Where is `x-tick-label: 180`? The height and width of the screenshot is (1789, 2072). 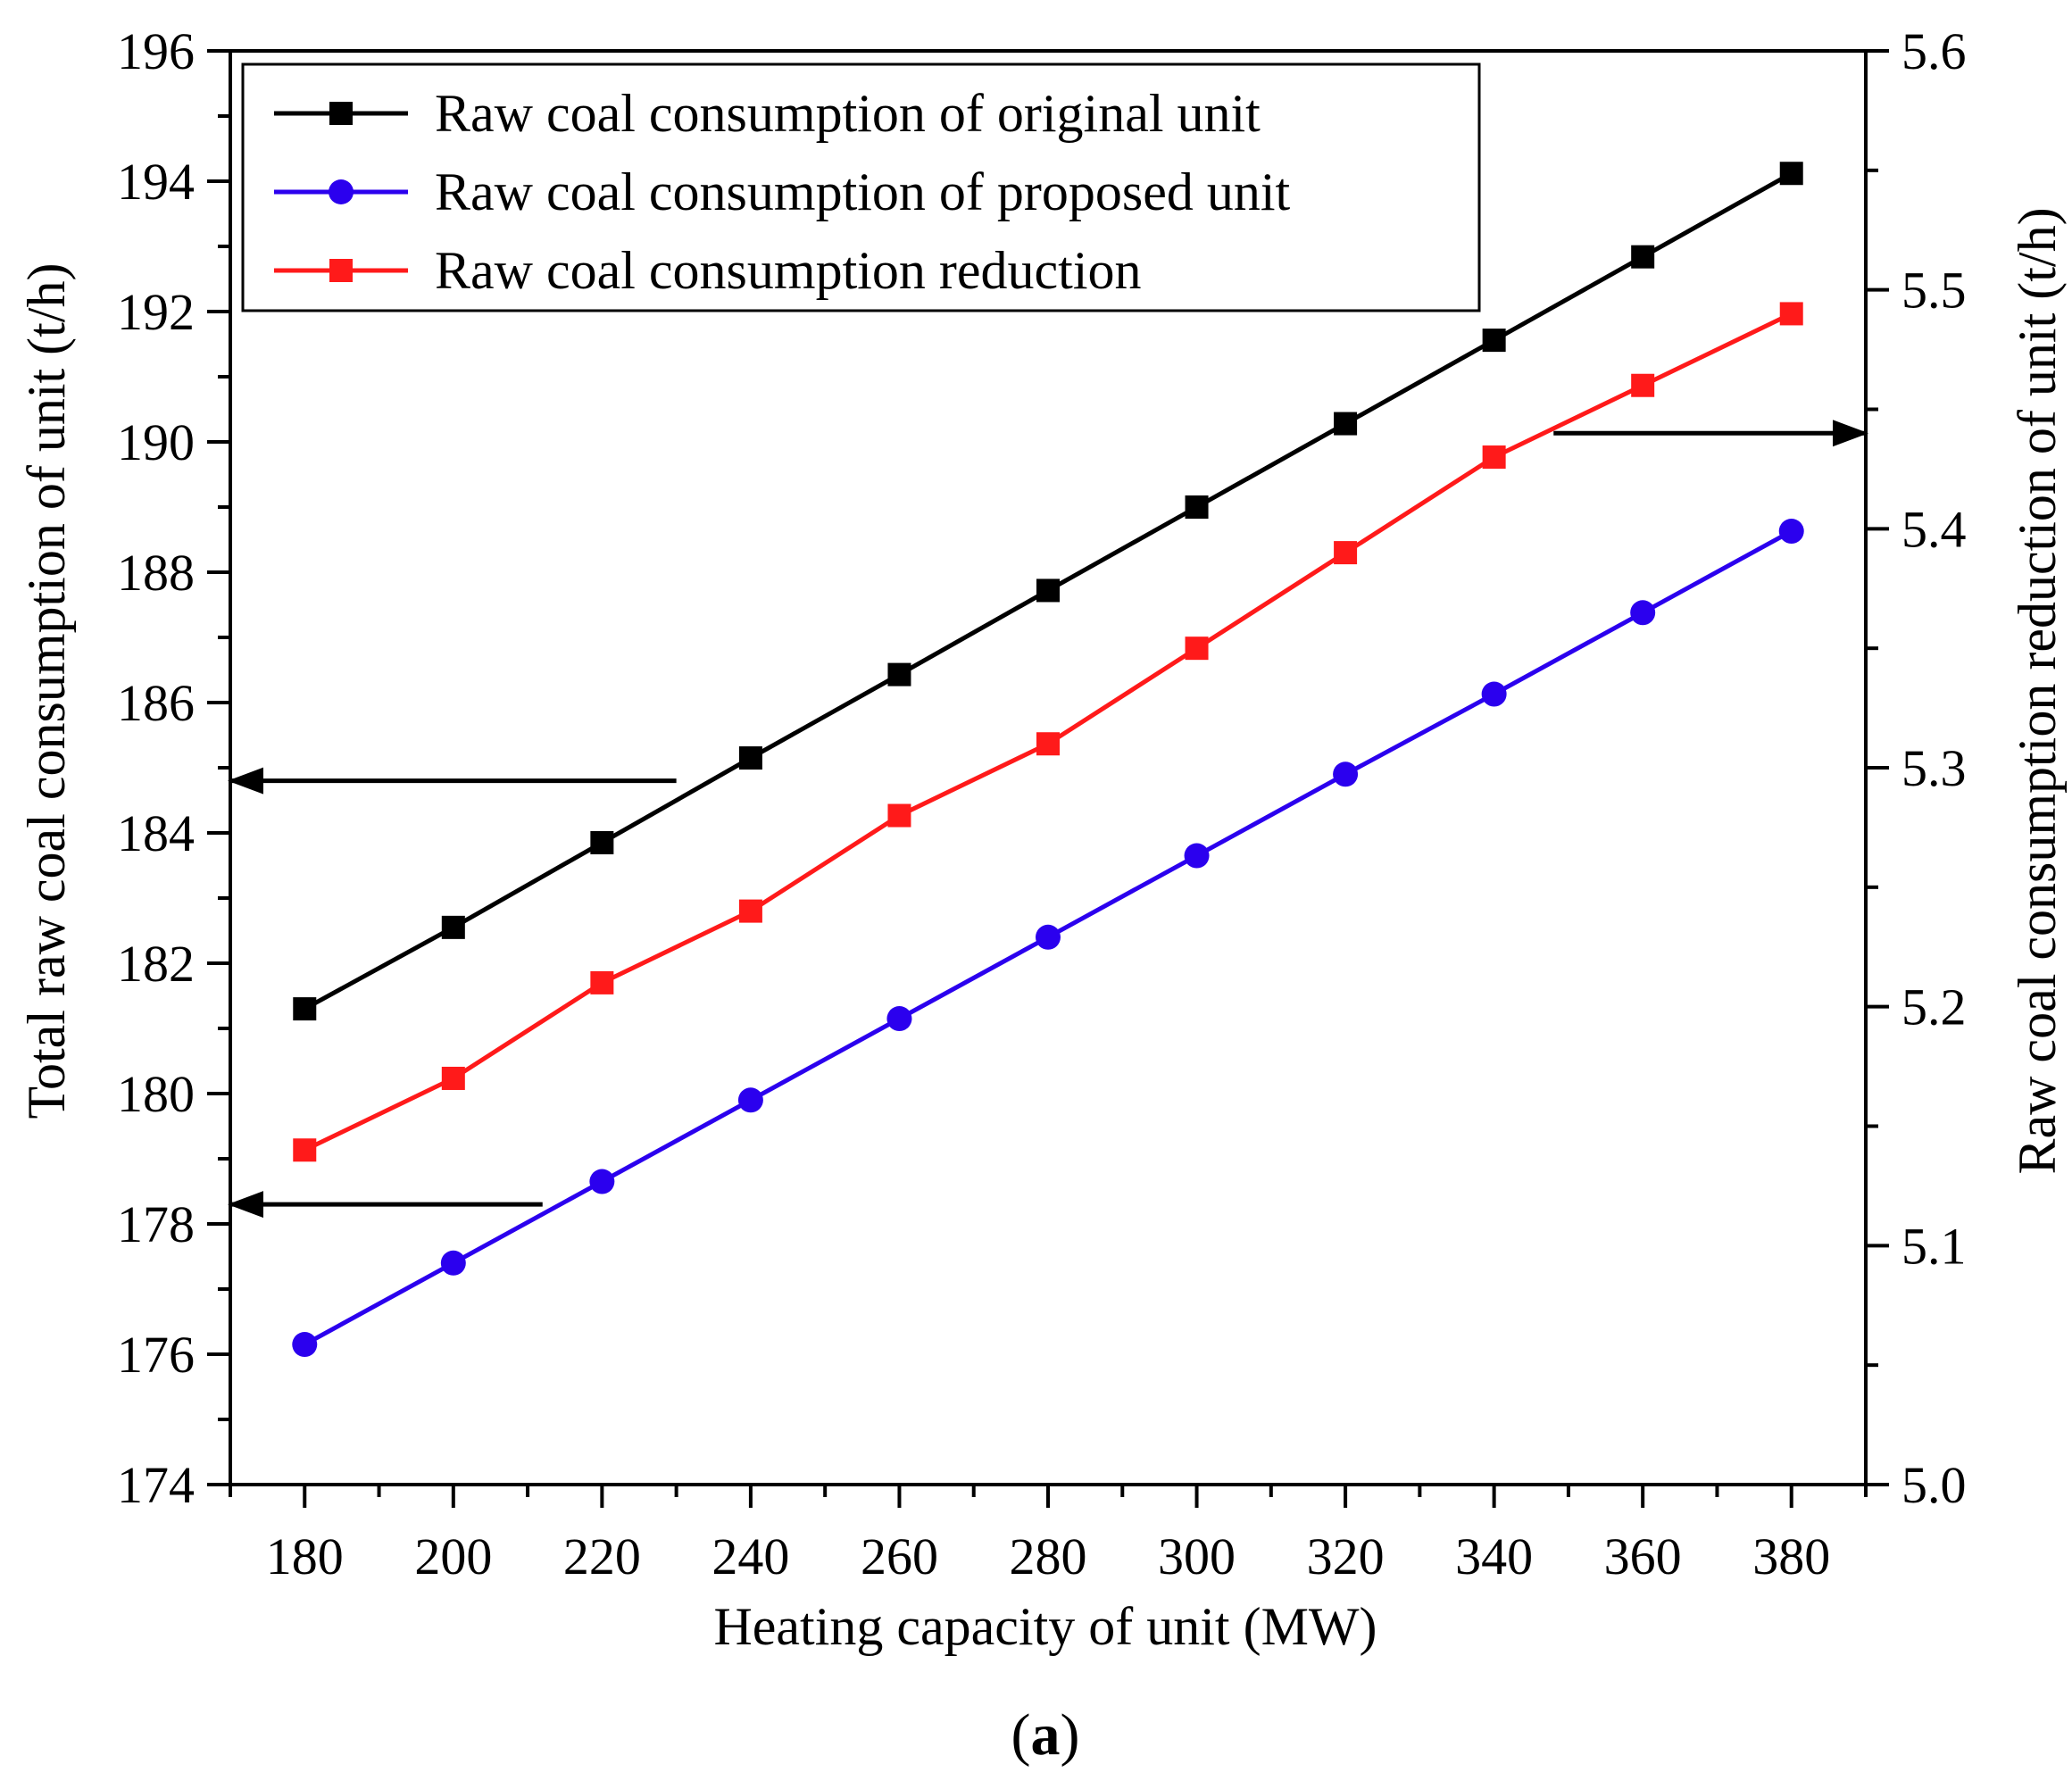
x-tick-label: 180 is located at coordinates (305, 1556).